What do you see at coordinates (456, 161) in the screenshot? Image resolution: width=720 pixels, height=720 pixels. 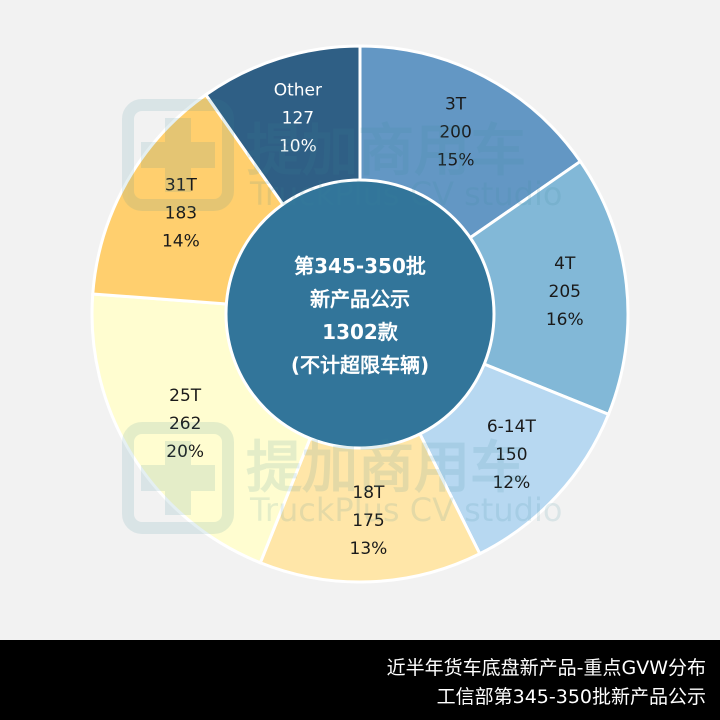 I see `slice-percent: 15%` at bounding box center [456, 161].